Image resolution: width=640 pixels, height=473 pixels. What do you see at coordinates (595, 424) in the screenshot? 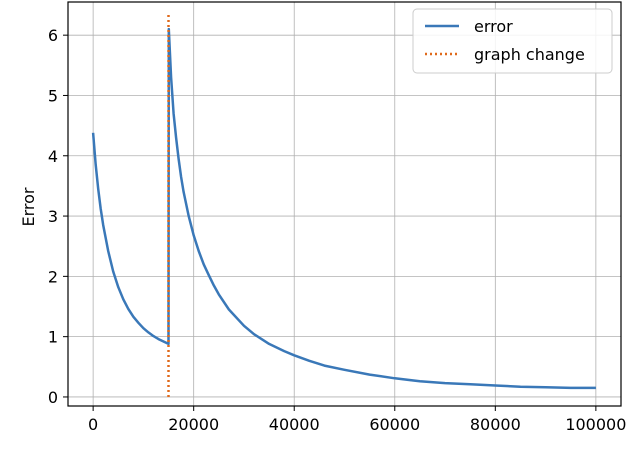
I see `x-tick-label: 100000` at bounding box center [595, 424].